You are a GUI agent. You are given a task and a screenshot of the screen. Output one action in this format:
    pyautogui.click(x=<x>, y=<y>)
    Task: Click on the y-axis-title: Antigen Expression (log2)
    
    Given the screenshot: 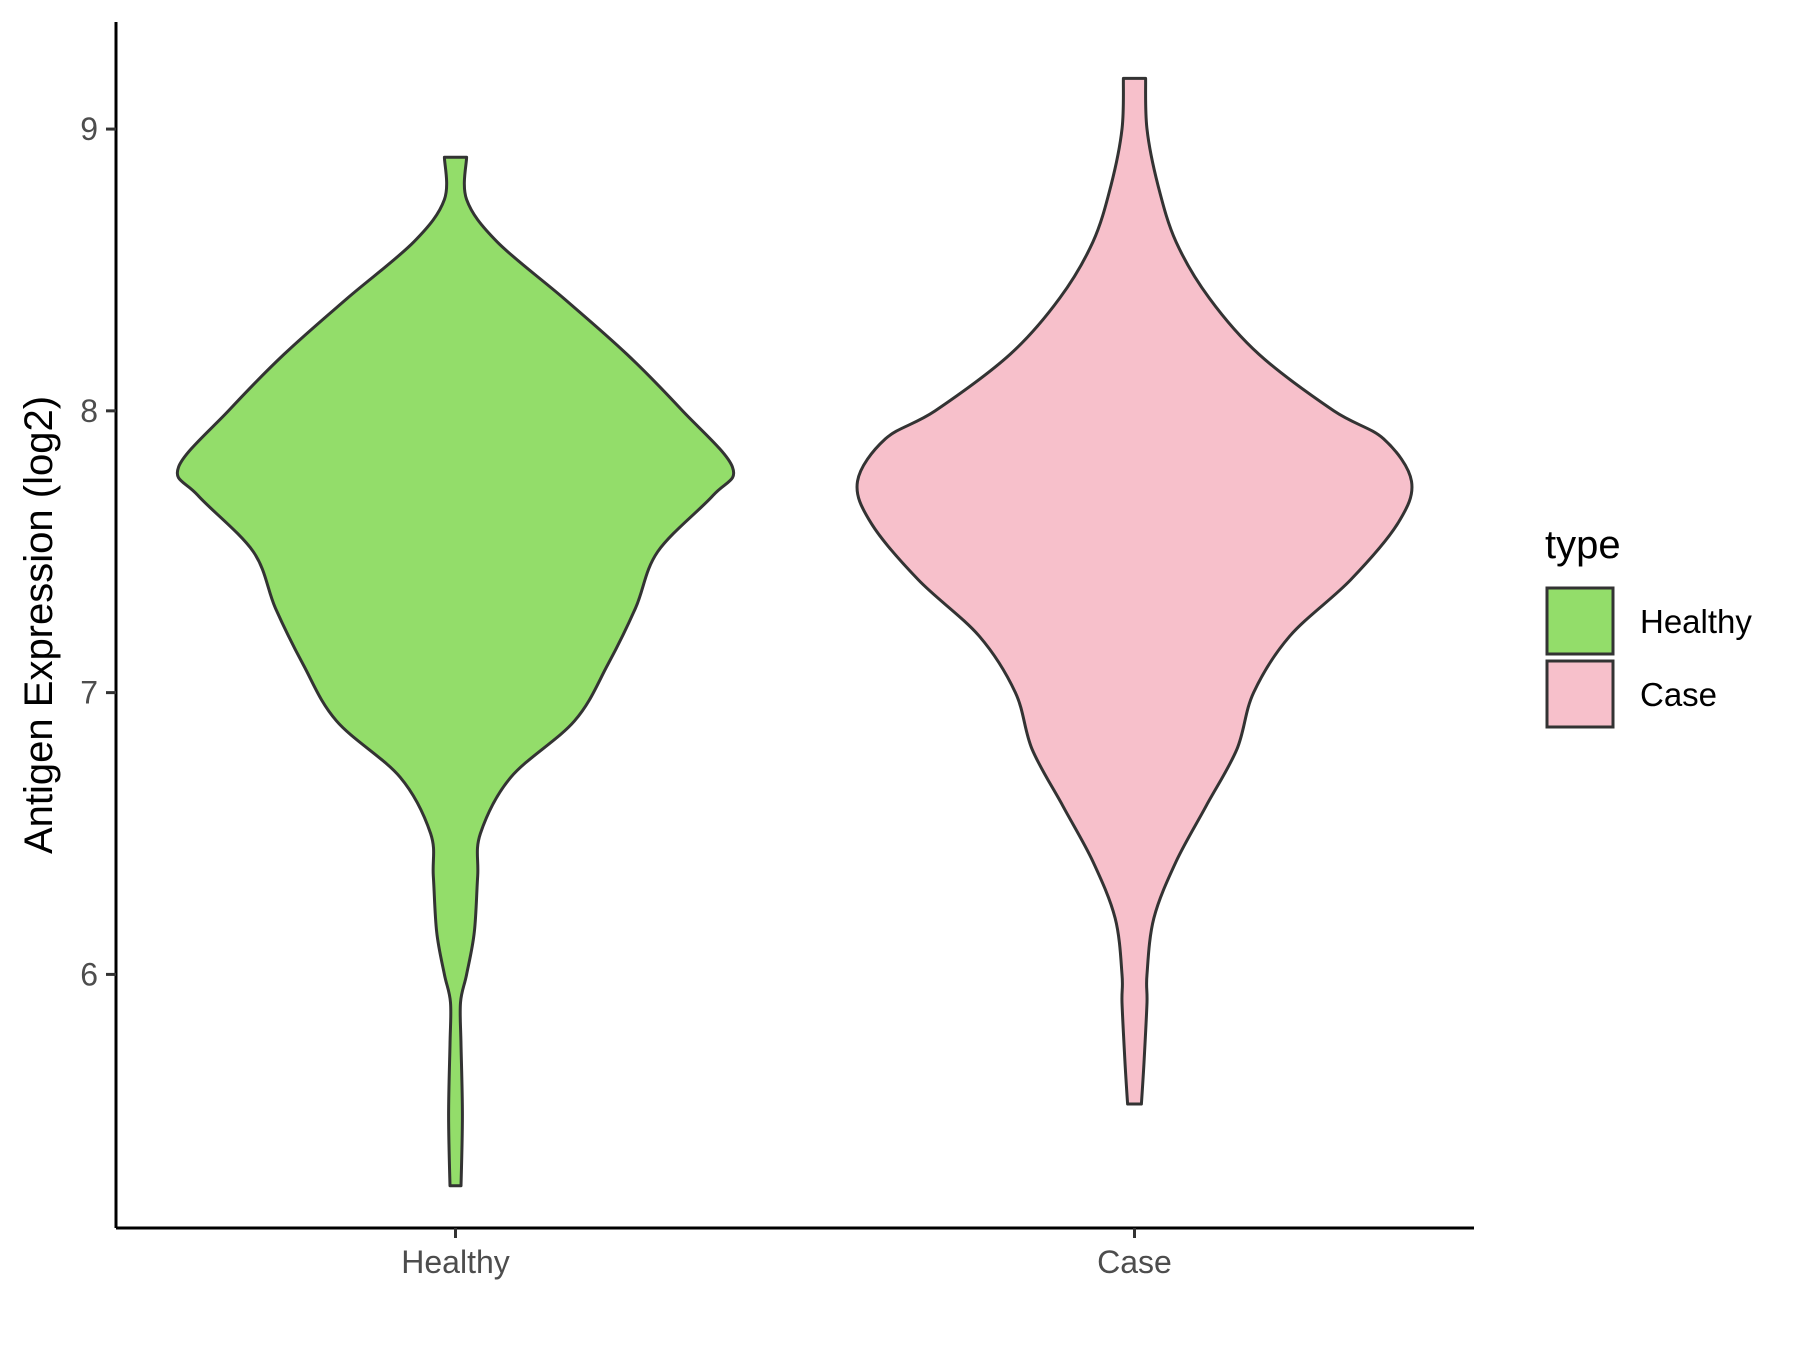 What is the action you would take?
    pyautogui.click(x=39, y=625)
    